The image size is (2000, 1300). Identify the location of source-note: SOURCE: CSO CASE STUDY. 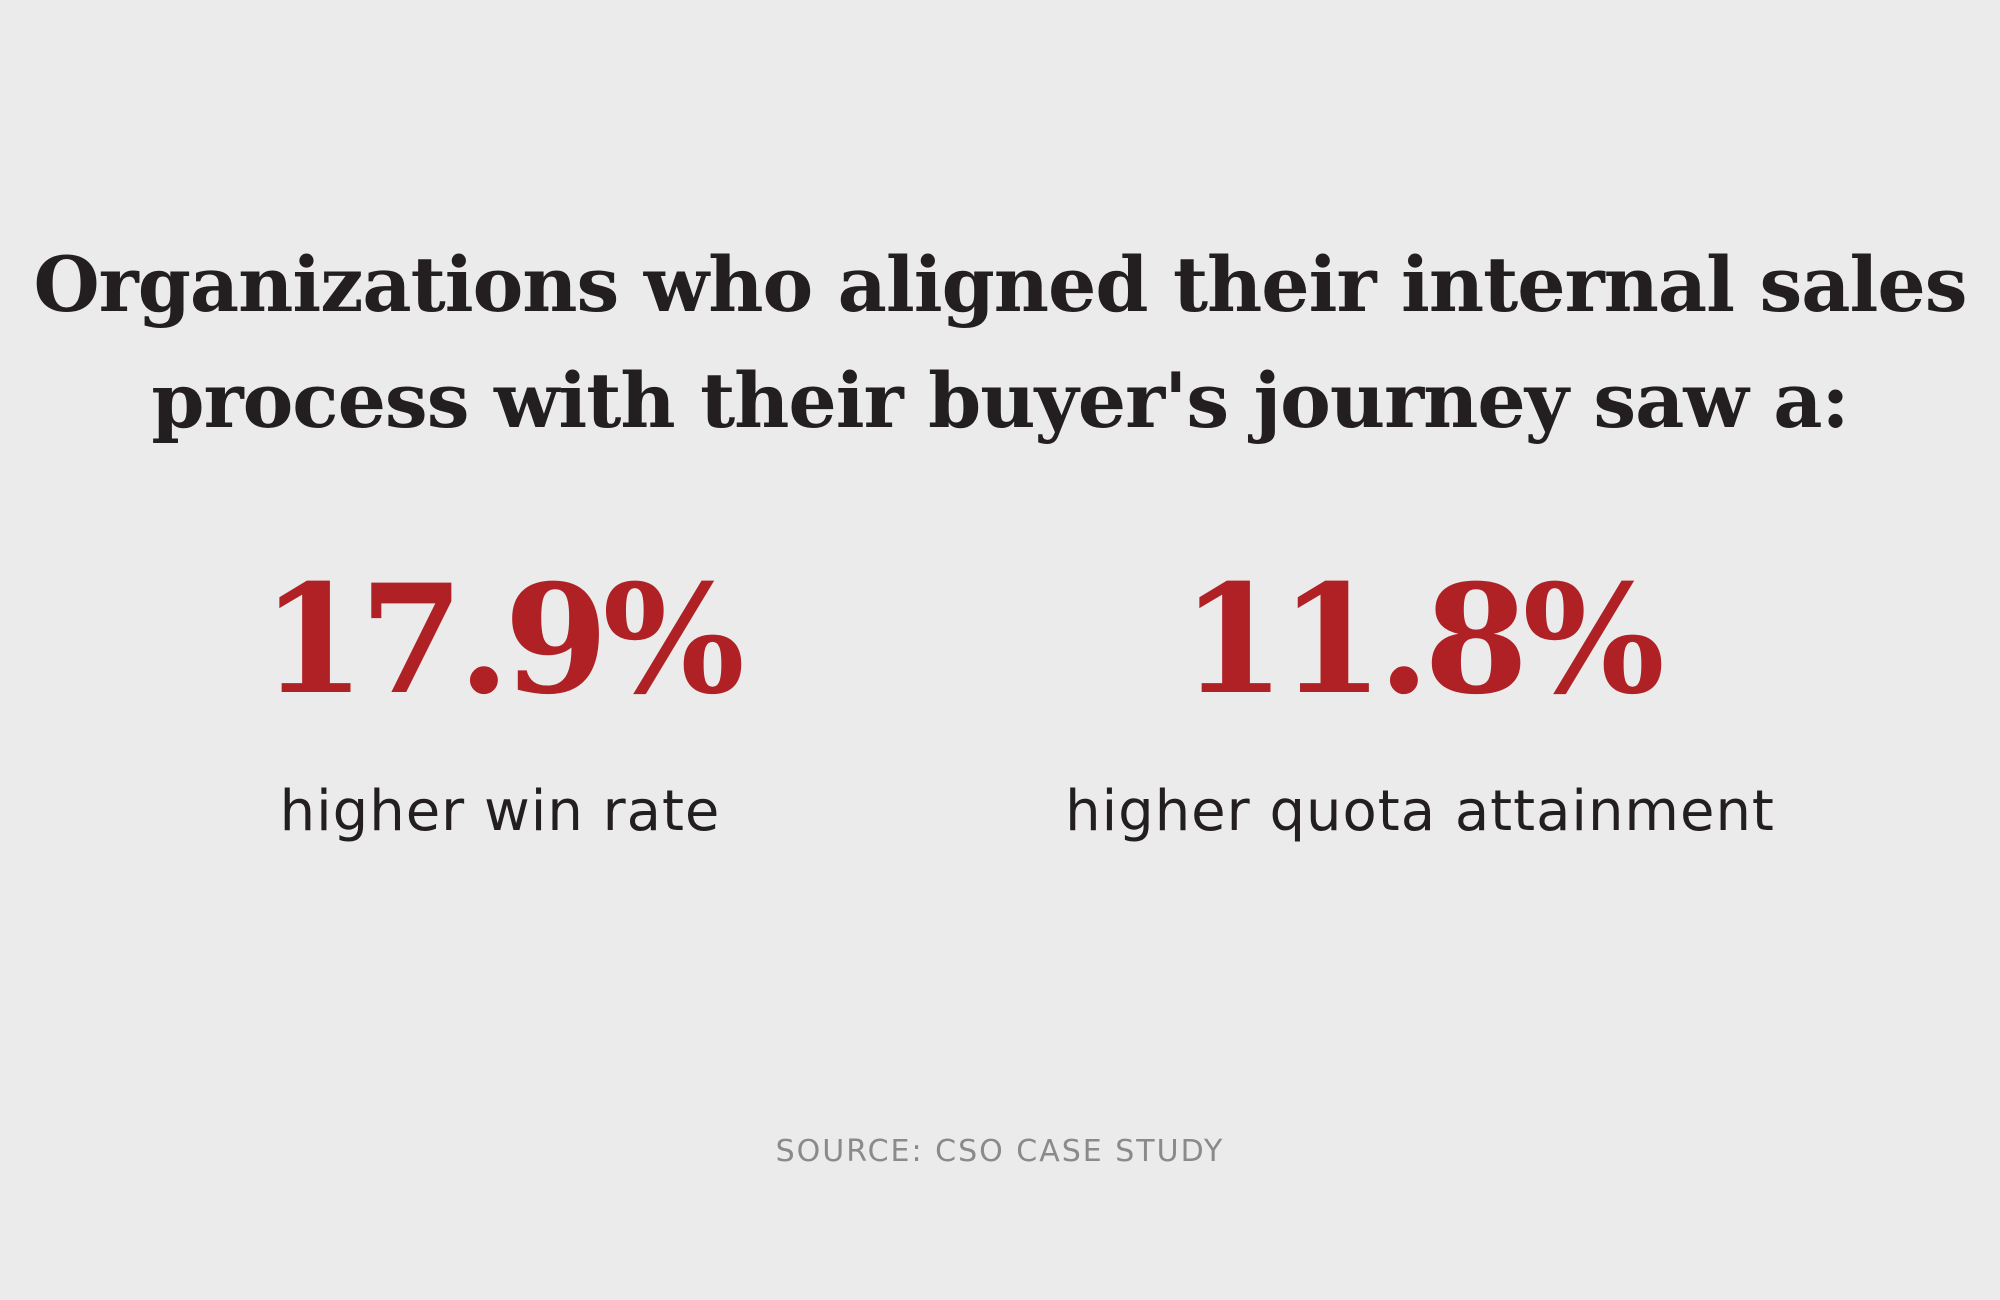
(1000, 1151).